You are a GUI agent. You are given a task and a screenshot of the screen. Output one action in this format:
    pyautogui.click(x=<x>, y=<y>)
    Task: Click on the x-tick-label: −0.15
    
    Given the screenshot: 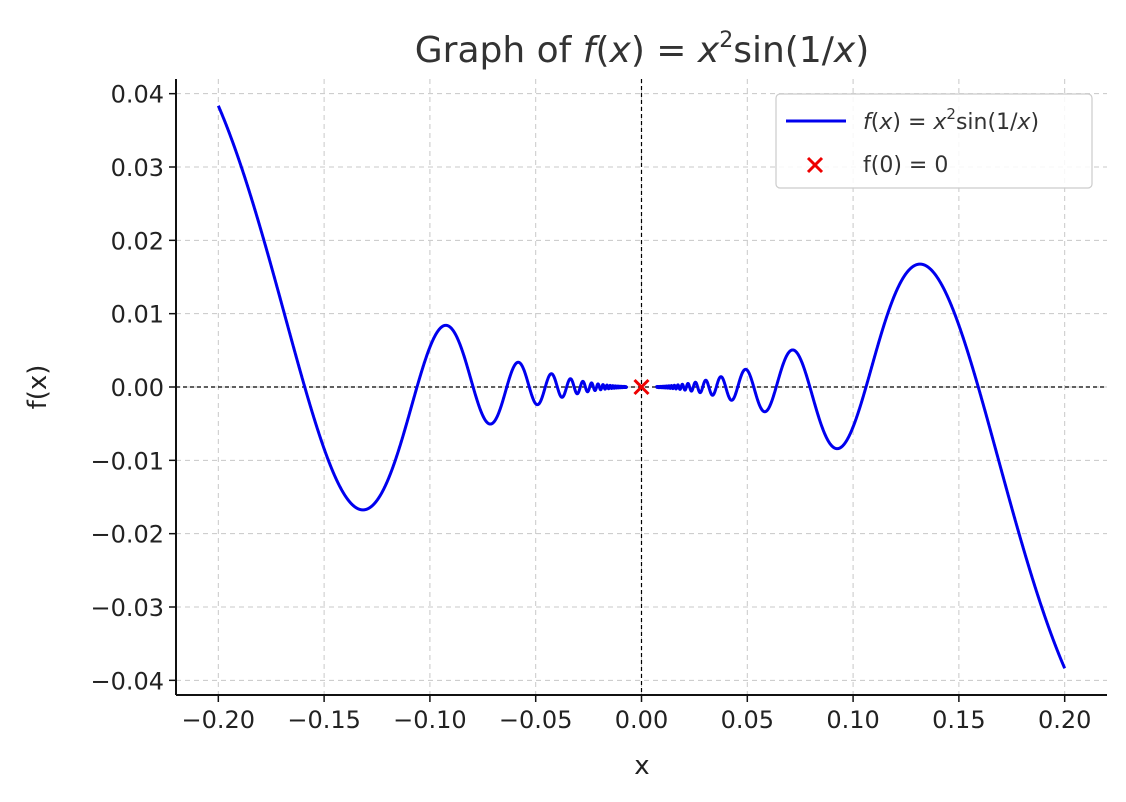 What is the action you would take?
    pyautogui.click(x=324, y=720)
    